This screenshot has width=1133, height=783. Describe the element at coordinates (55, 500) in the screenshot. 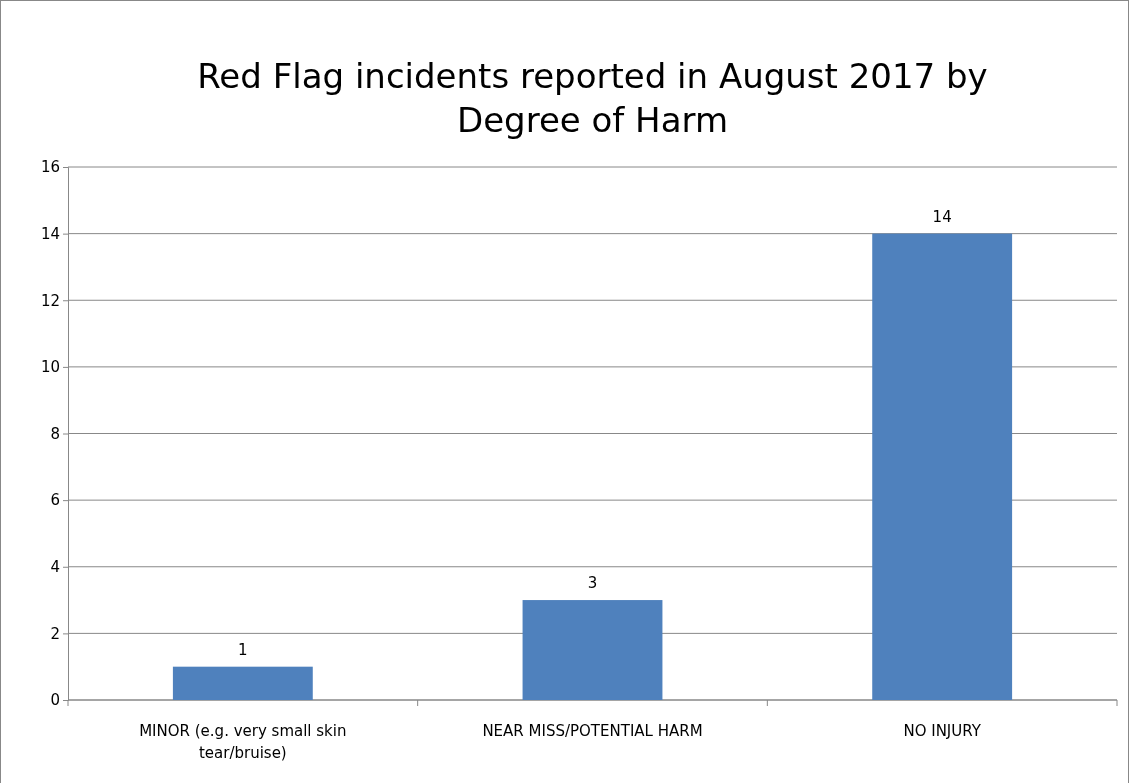

I see `y-tick-label: 6` at that location.